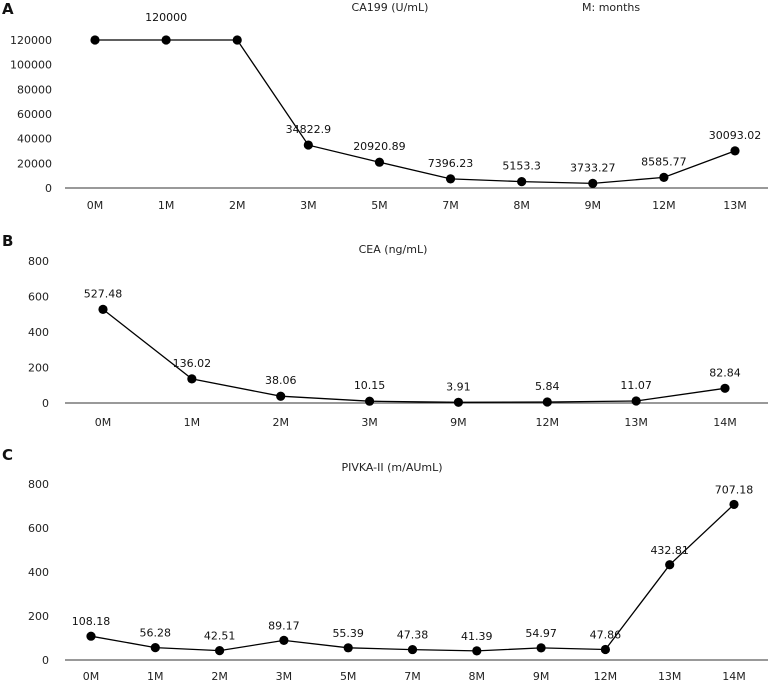 The width and height of the screenshot is (771, 683). Describe the element at coordinates (417, 205) in the screenshot. I see `x-tick-labels: 0M 1M 2M 3M 5M 7M 8M 9M 12M 13M` at that location.